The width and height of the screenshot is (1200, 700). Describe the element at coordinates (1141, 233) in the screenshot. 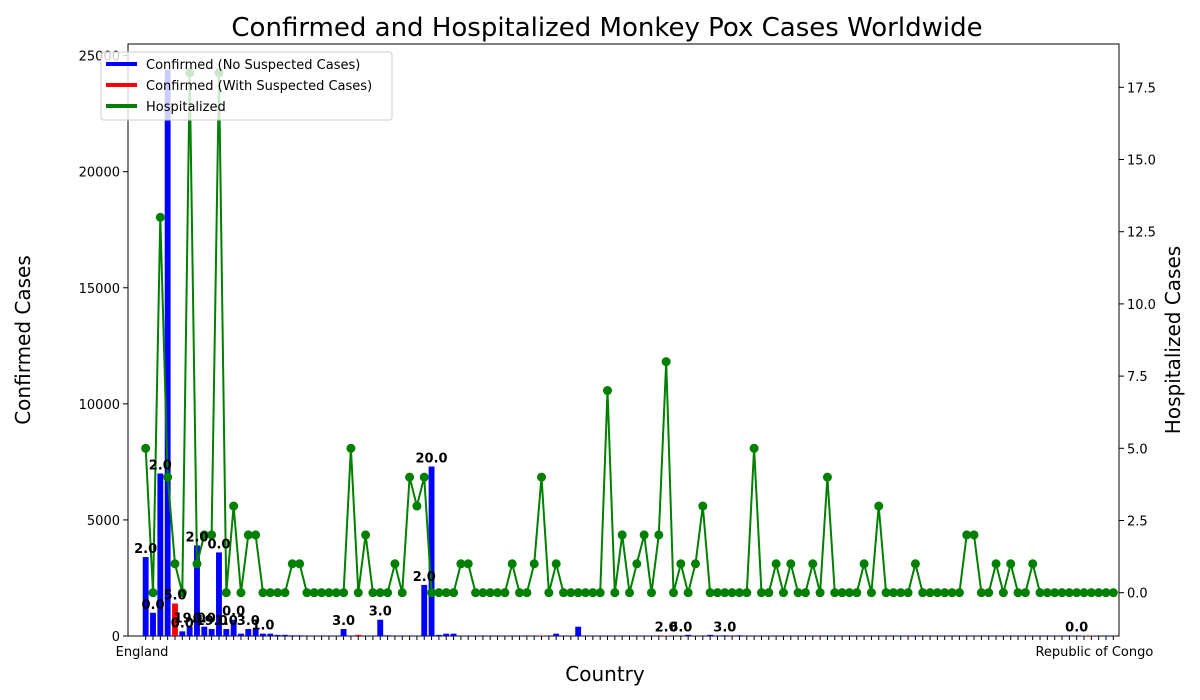

I see `right-y-tick-label: 12.5` at that location.